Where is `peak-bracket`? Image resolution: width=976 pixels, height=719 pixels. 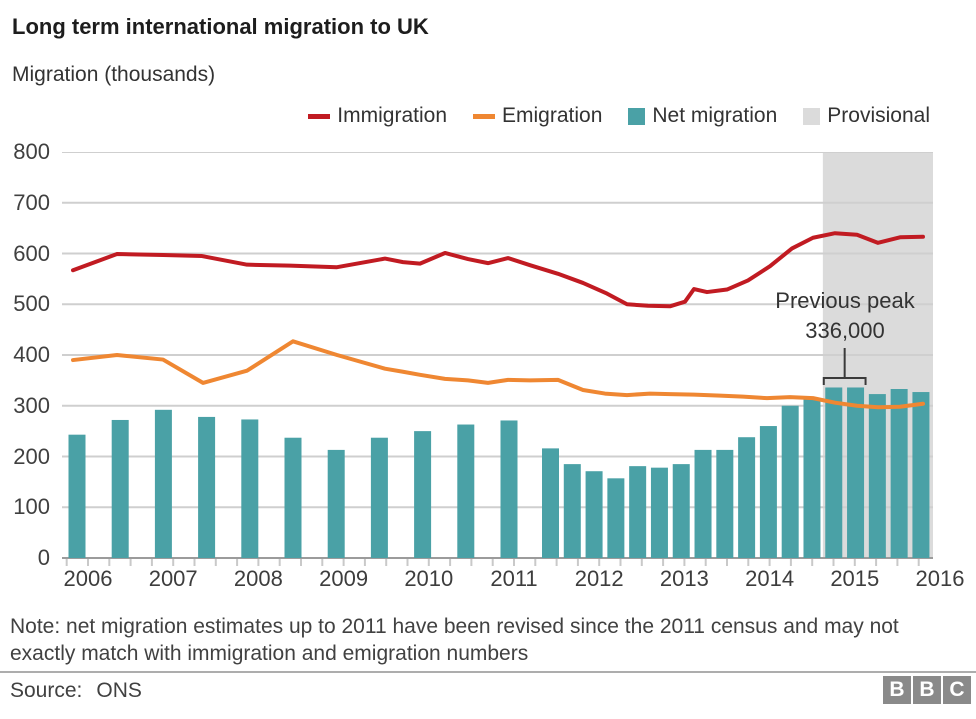
peak-bracket is located at coordinates (844, 366).